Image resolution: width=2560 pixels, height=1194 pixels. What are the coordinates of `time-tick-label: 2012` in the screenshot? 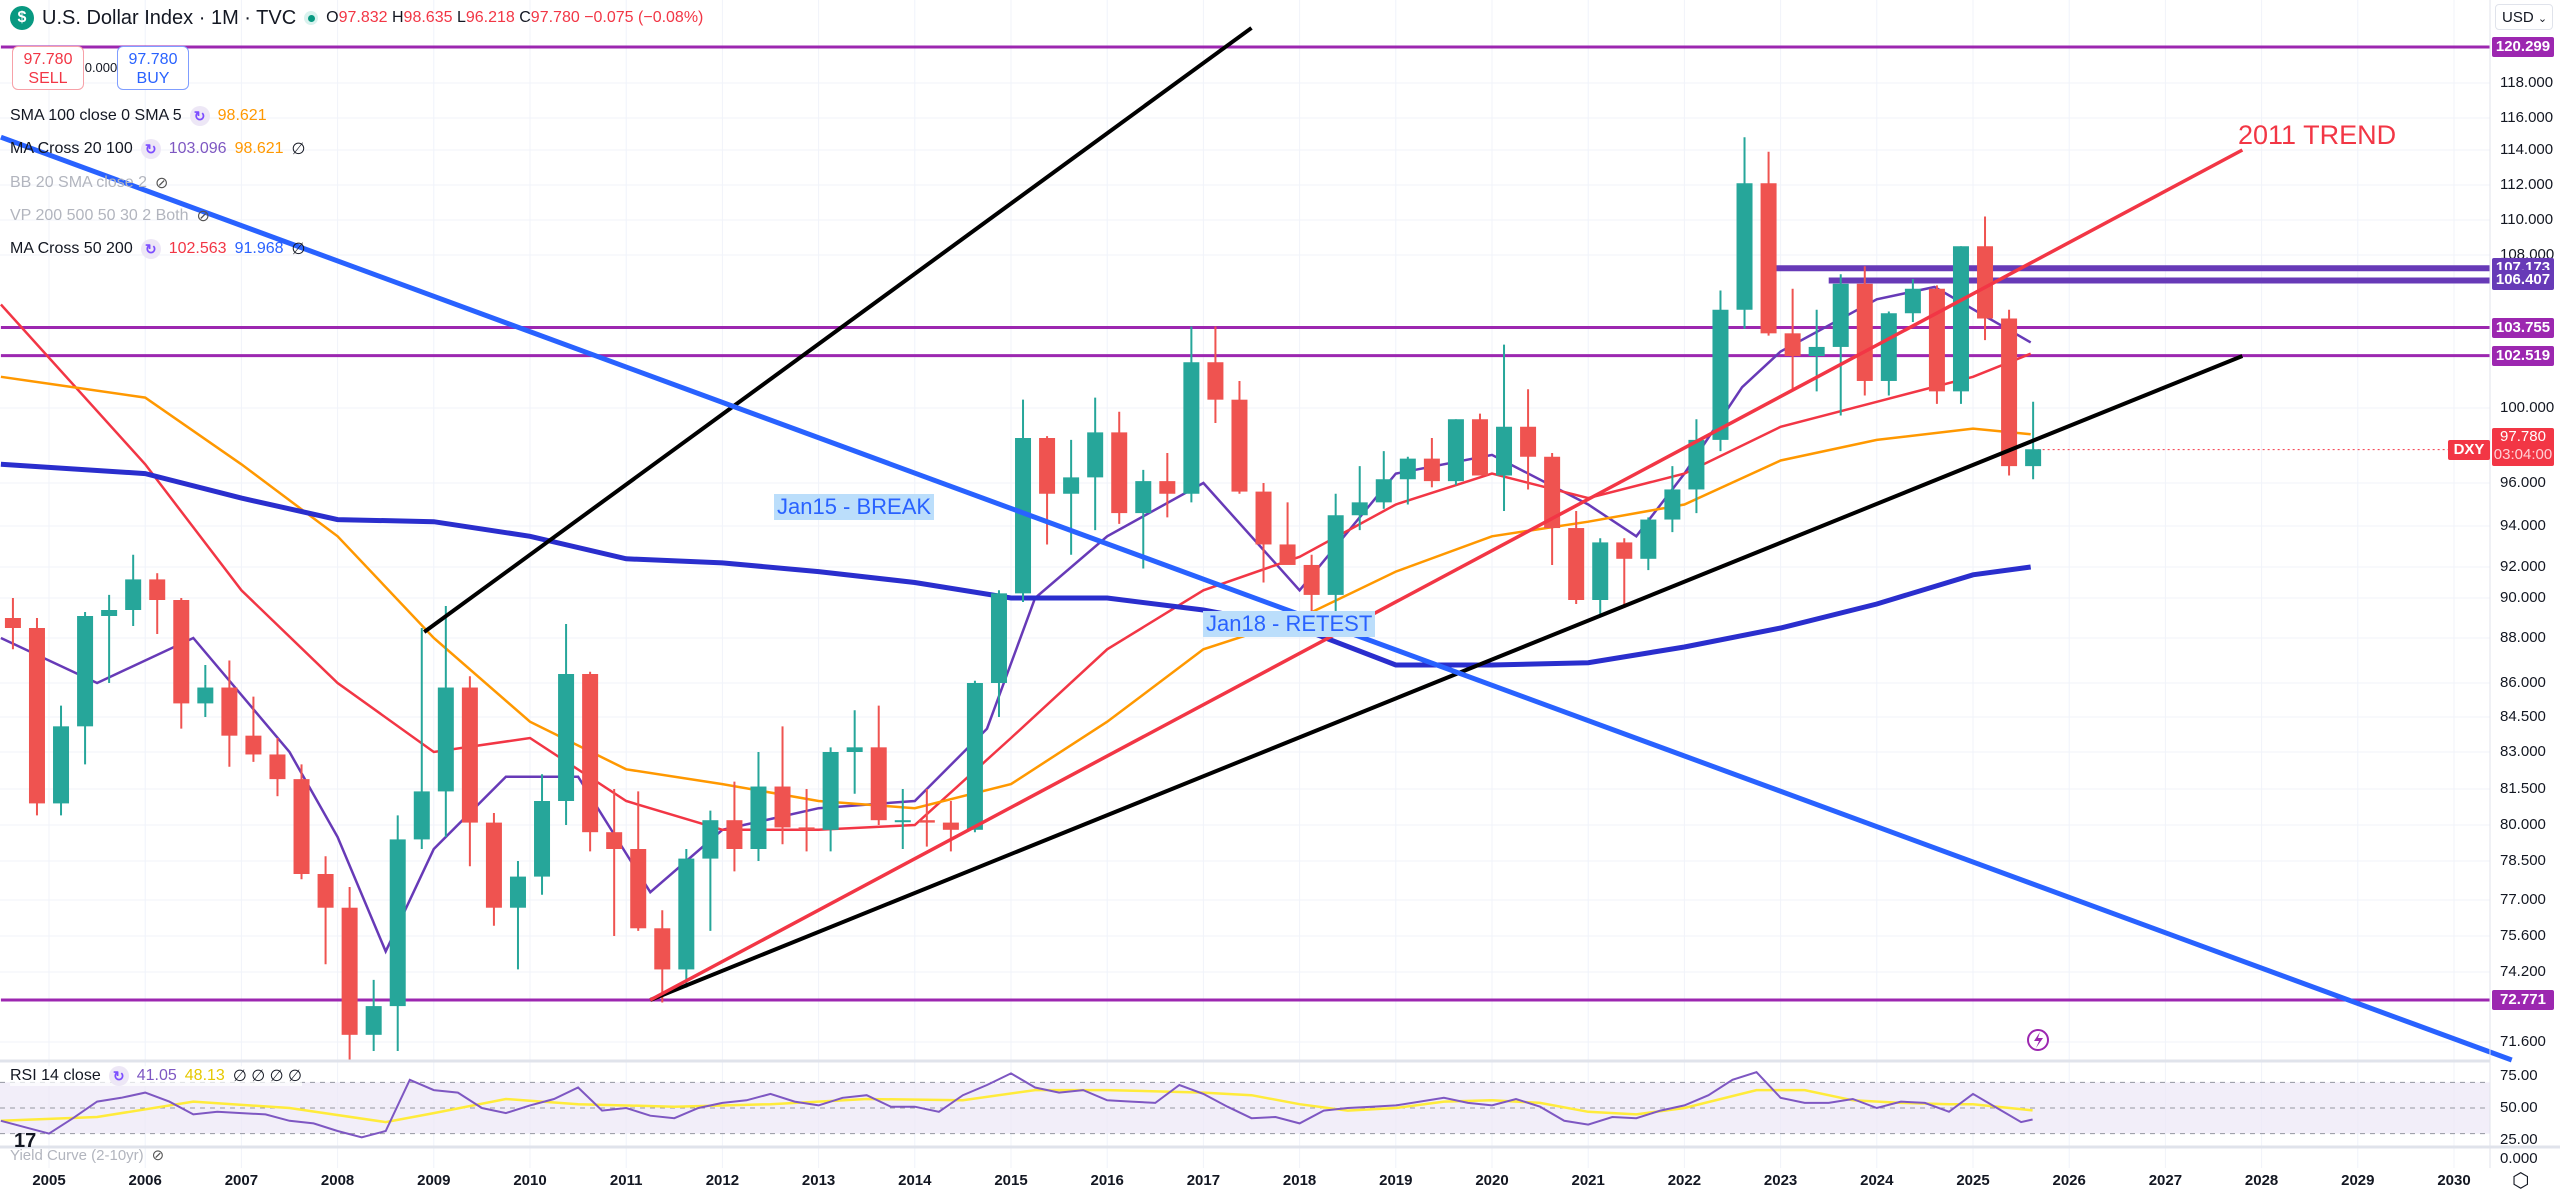 It's located at (722, 1180).